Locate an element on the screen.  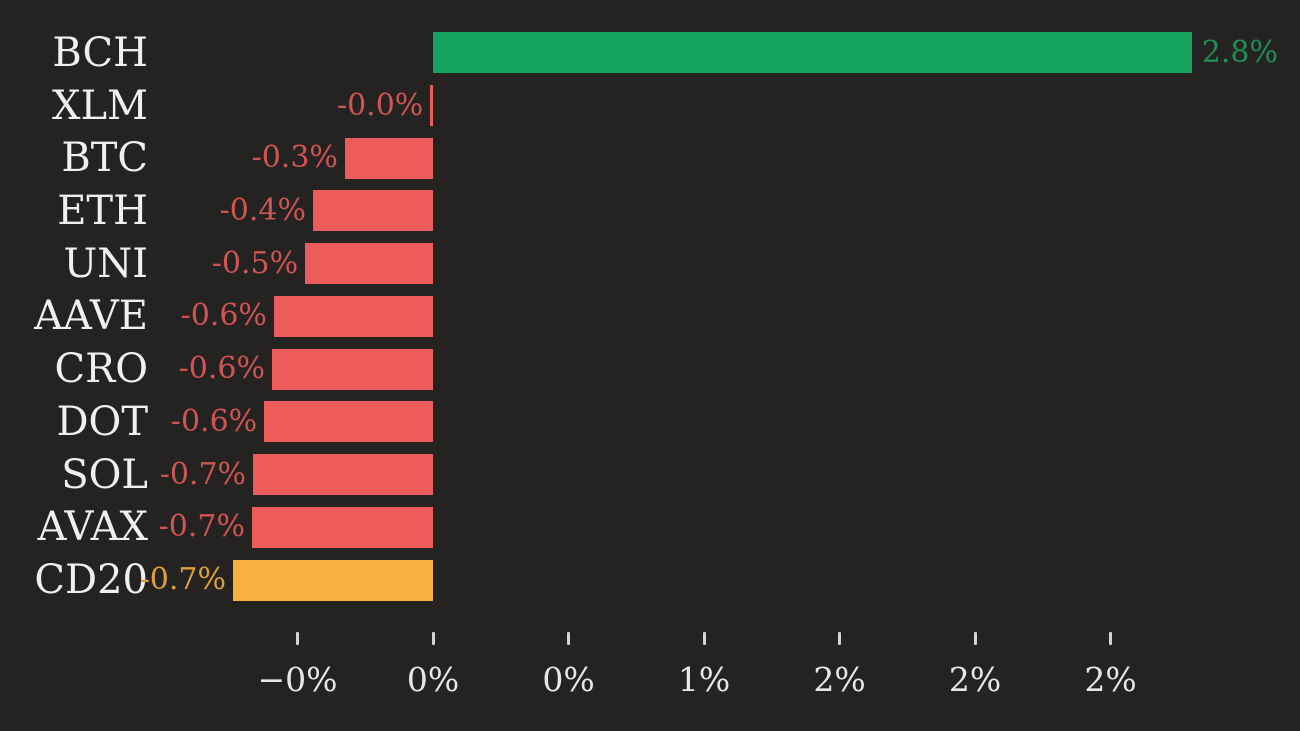
bar-btc is located at coordinates (388, 158).